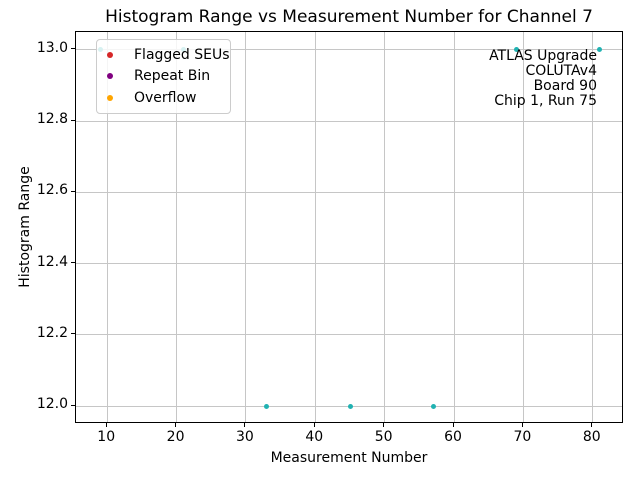 This screenshot has height=480, width=640. I want to click on legend: Flagged SEUs Repeat Bin Overflow, so click(163, 76).